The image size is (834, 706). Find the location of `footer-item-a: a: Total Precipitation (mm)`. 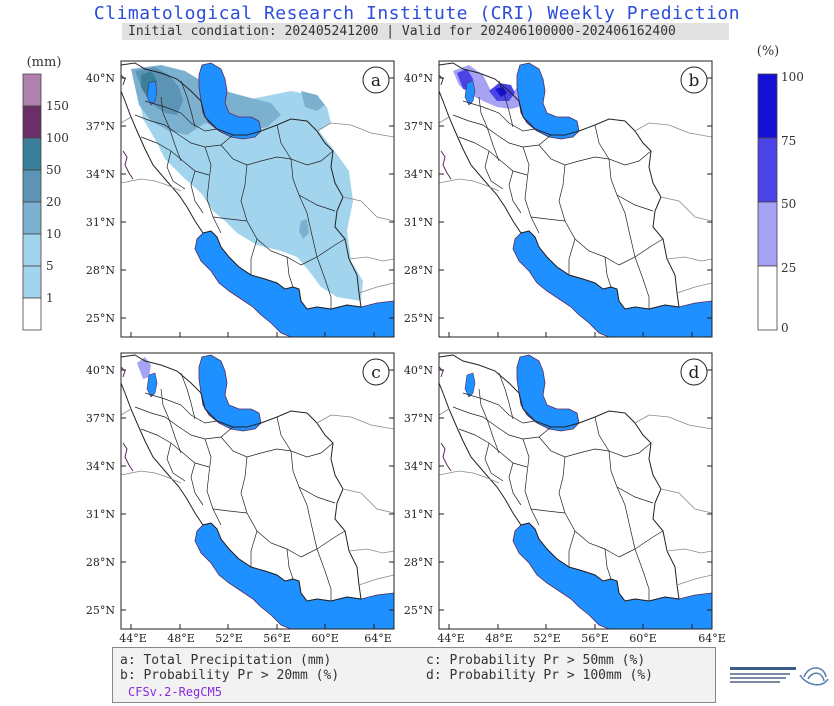

footer-item-a: a: Total Precipitation (mm) is located at coordinates (226, 660).